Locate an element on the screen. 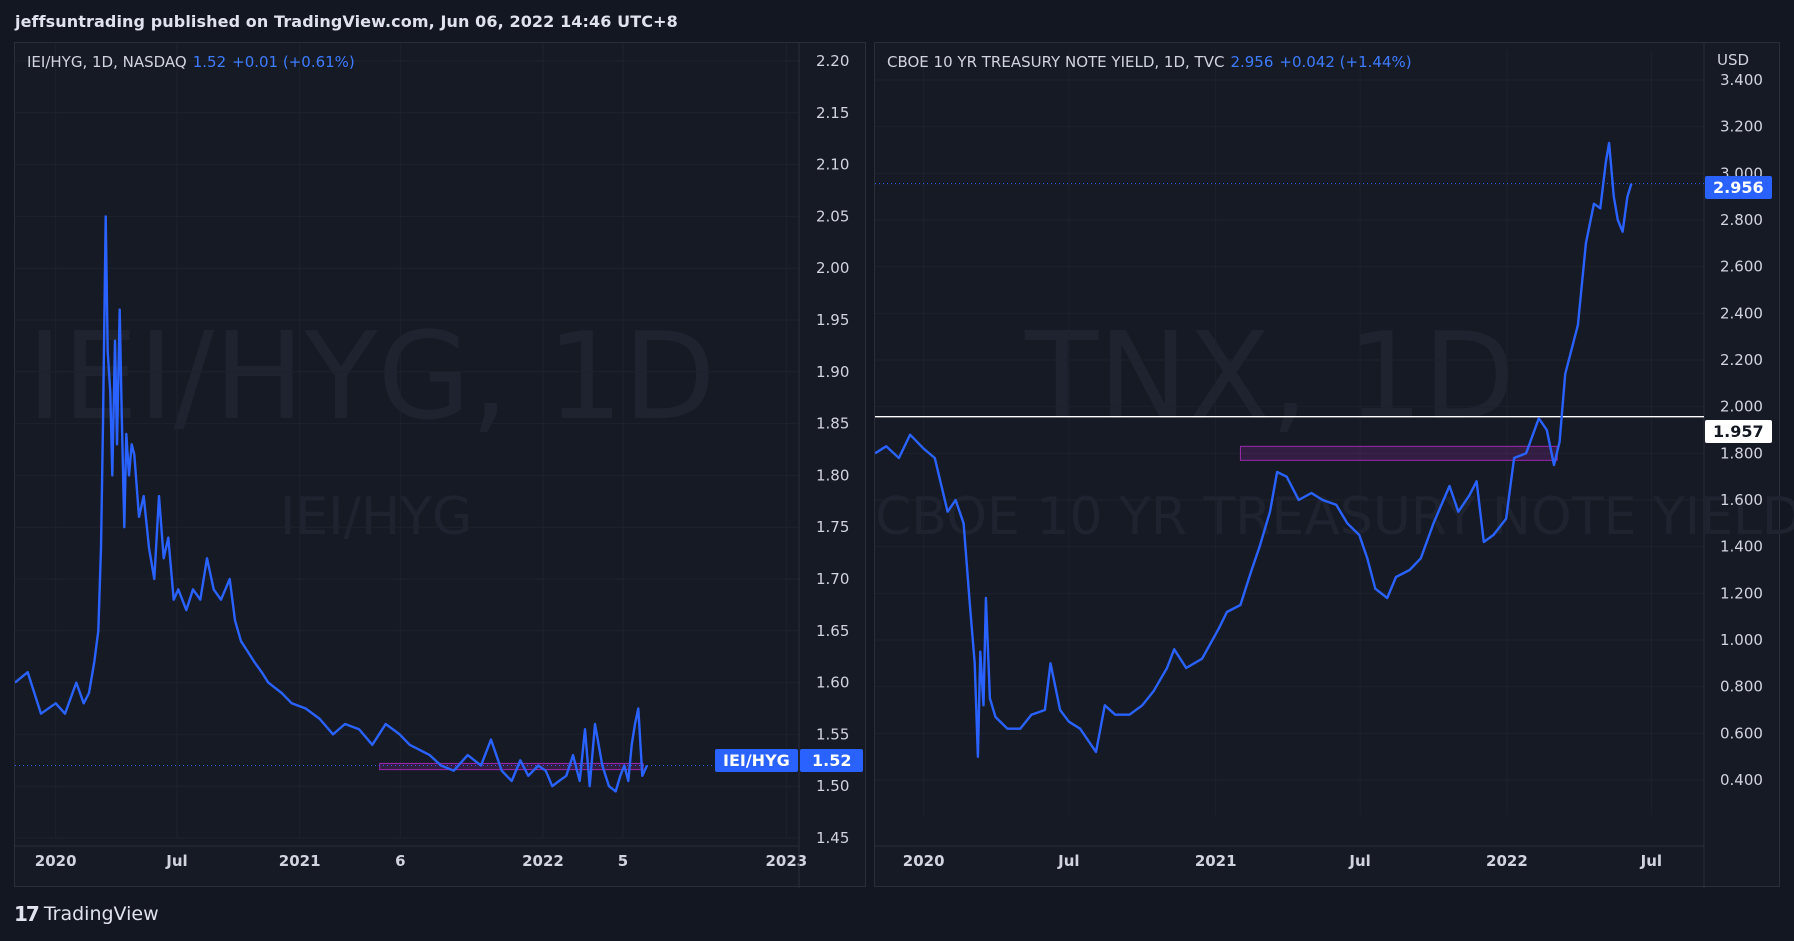  y-tick-label: 1.000 is located at coordinates (1741, 640).